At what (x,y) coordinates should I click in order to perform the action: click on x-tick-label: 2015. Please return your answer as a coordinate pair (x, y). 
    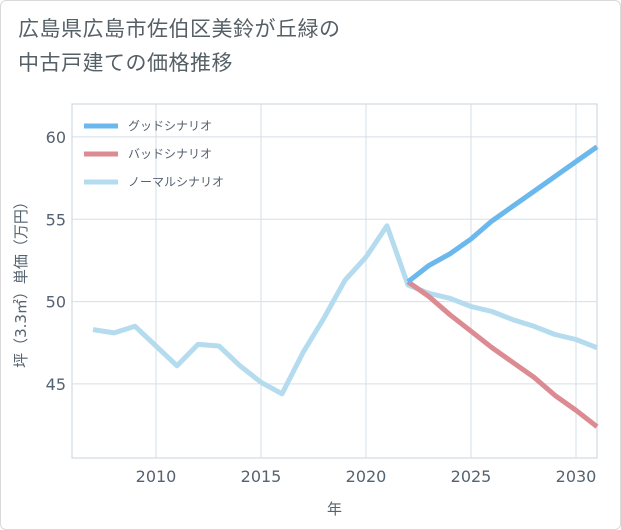
    Looking at the image, I should click on (261, 476).